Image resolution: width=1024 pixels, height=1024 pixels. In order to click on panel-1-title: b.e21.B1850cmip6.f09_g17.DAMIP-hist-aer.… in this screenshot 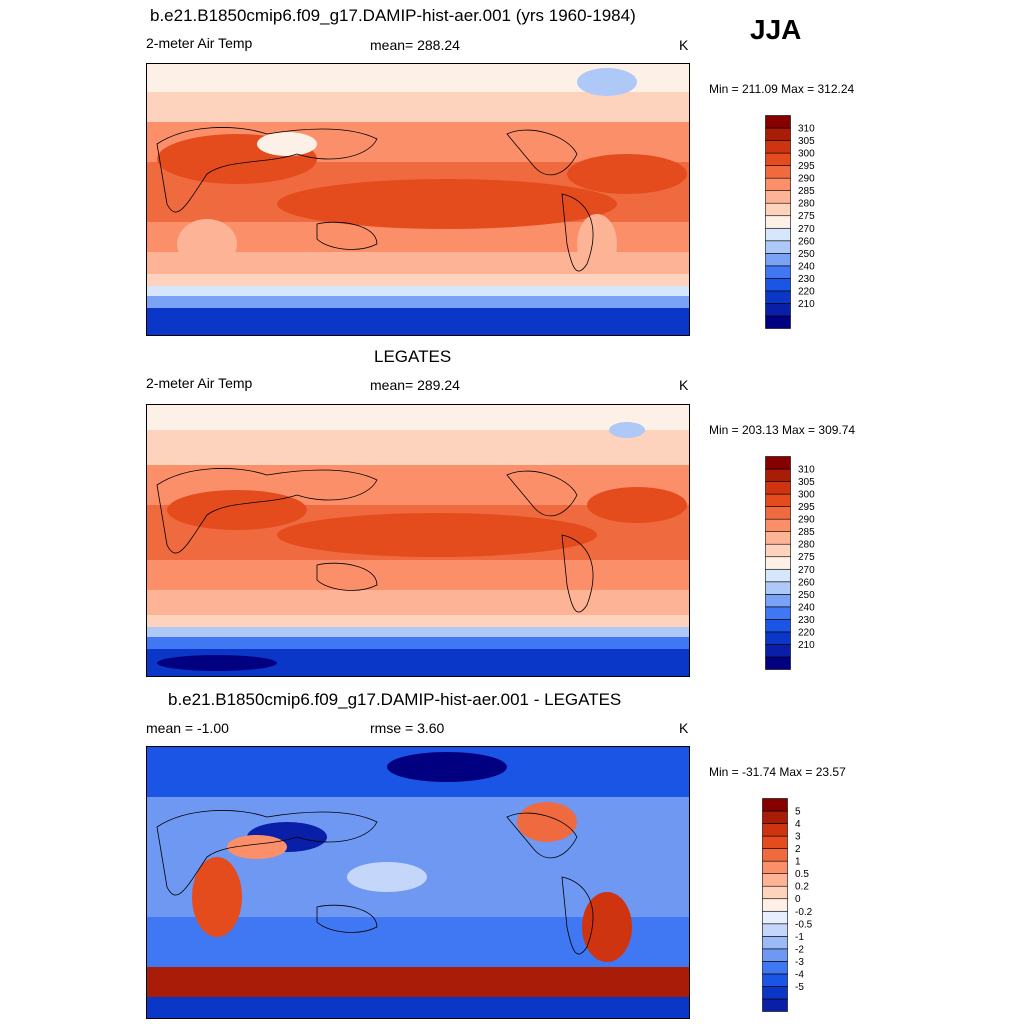, I will do `click(393, 15)`.